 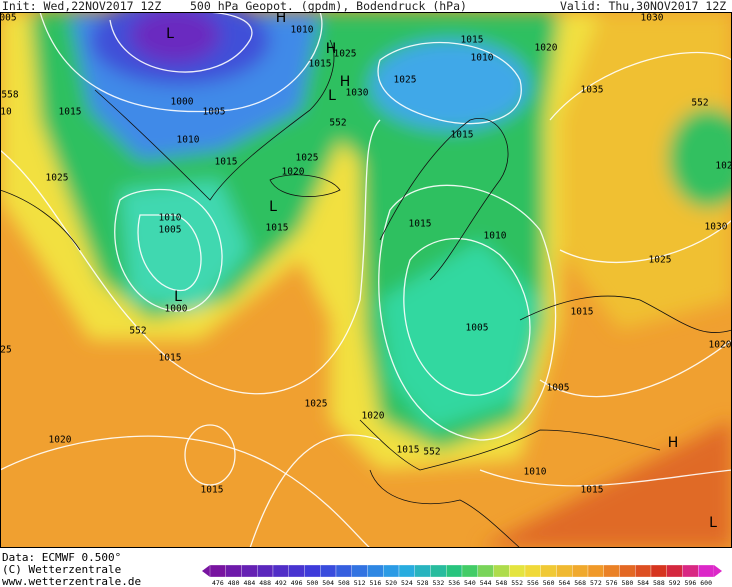 I want to click on colorbar-label: 552, so click(x=517, y=583).